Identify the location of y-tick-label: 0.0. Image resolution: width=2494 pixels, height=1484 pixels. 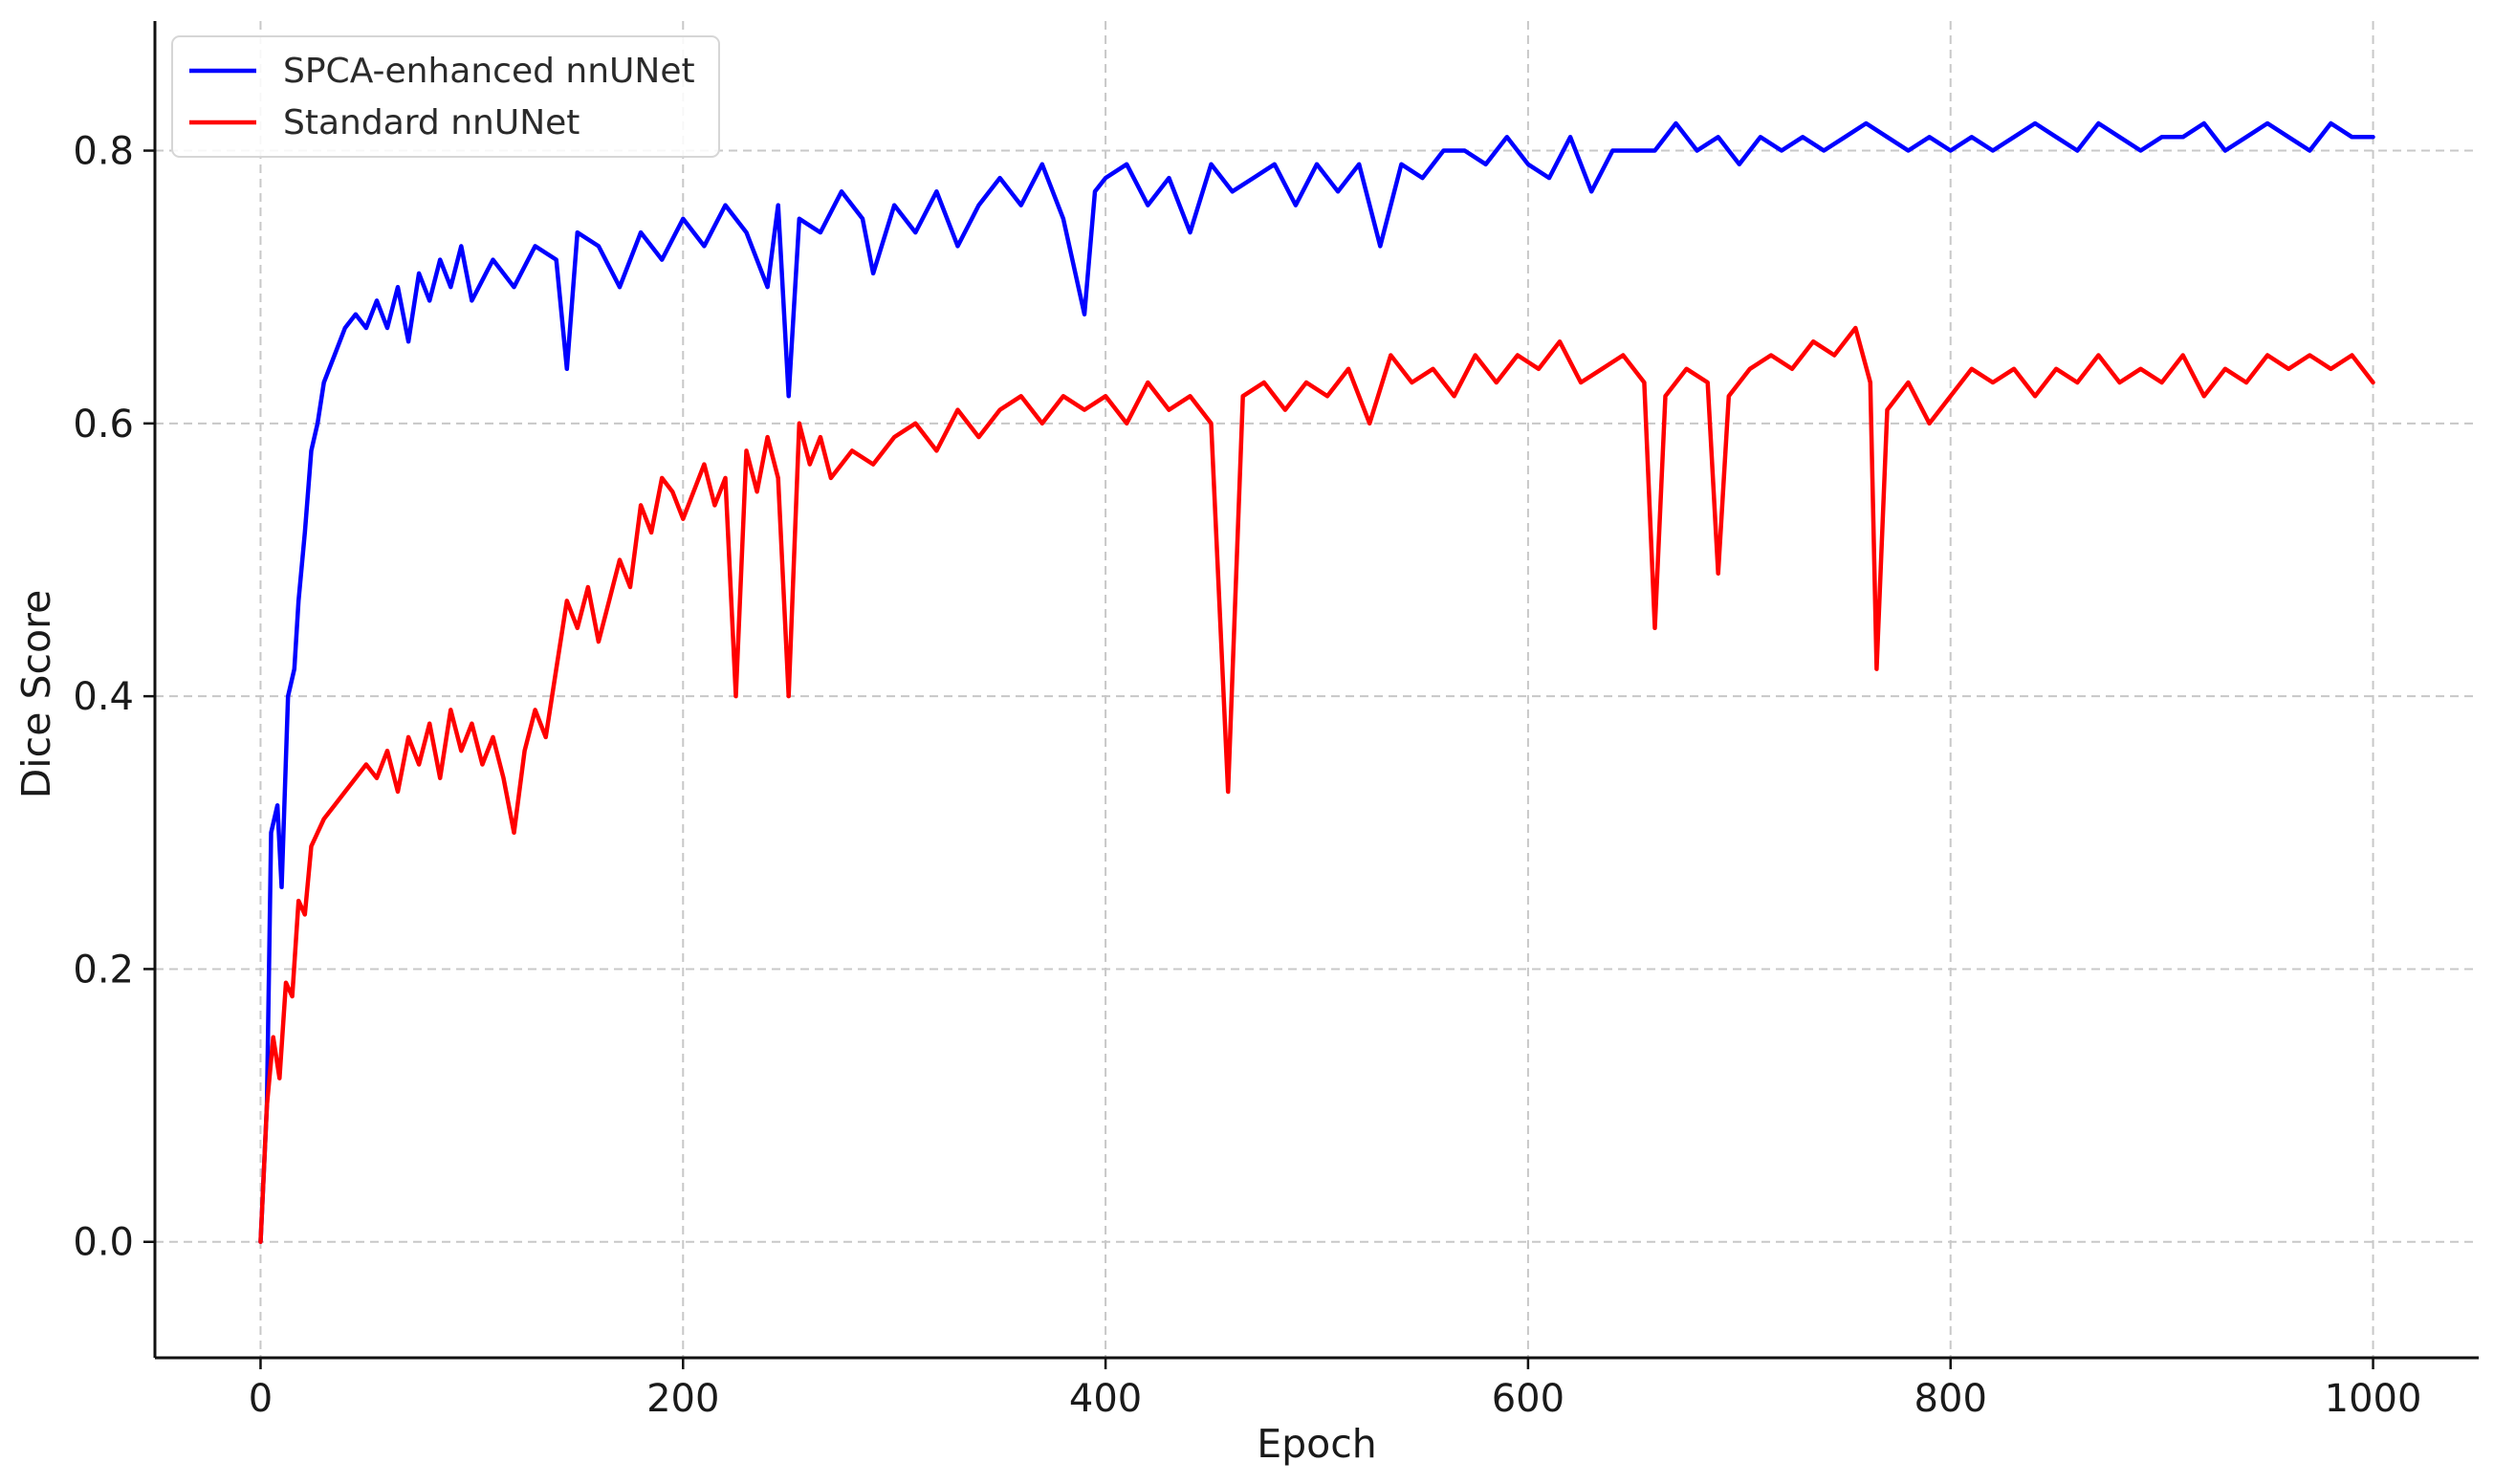
(103, 1243).